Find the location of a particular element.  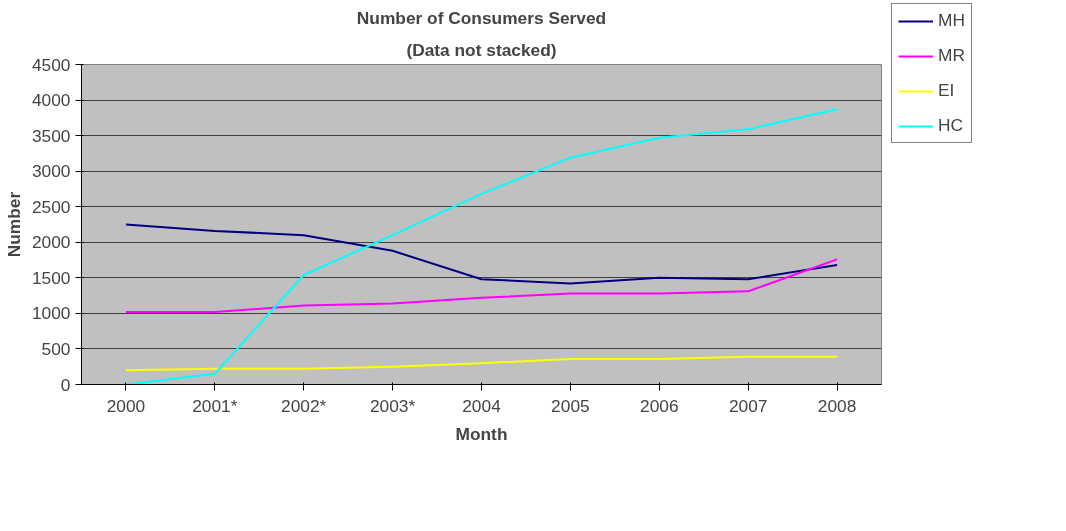

x-tick-label: 2007 is located at coordinates (748, 405).